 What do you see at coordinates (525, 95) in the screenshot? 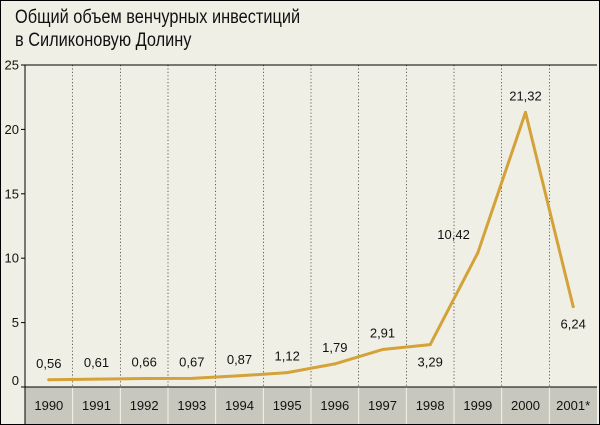
I see `data-label: 21,32` at bounding box center [525, 95].